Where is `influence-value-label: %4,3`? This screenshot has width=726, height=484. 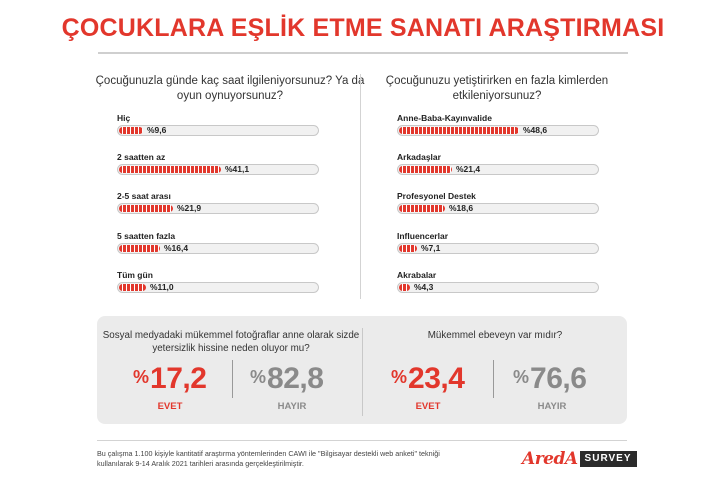
influence-value-label: %4,3 is located at coordinates (424, 286).